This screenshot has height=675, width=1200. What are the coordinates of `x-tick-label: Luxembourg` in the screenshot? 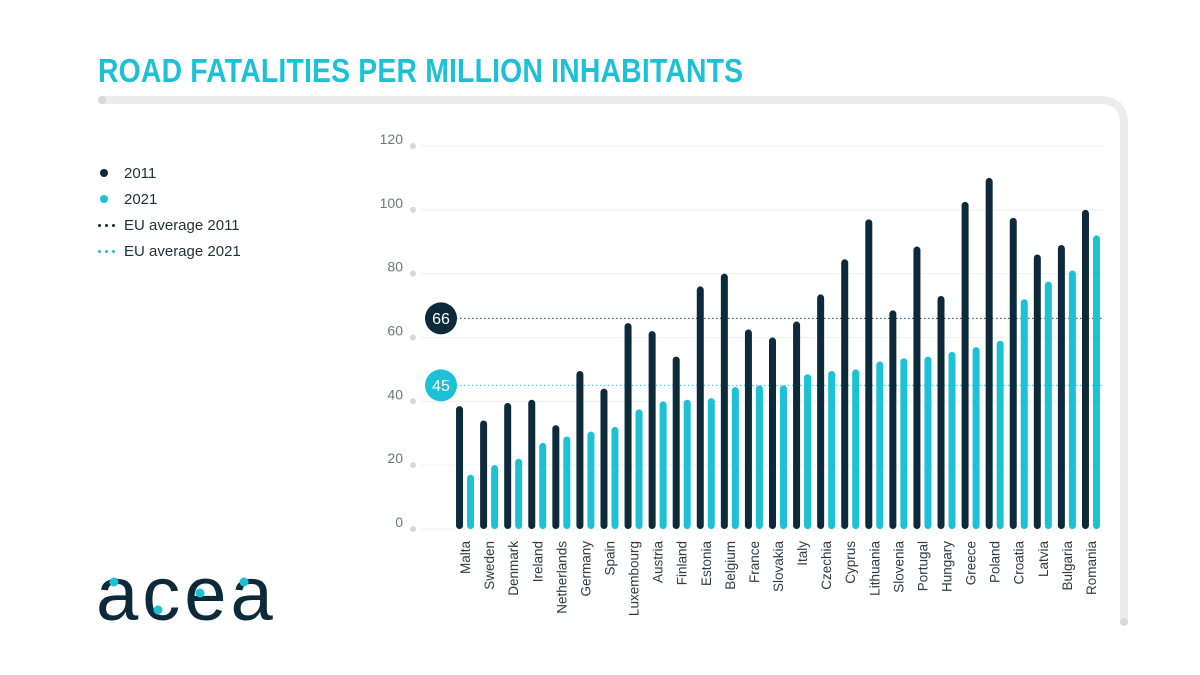 It's located at (634, 578).